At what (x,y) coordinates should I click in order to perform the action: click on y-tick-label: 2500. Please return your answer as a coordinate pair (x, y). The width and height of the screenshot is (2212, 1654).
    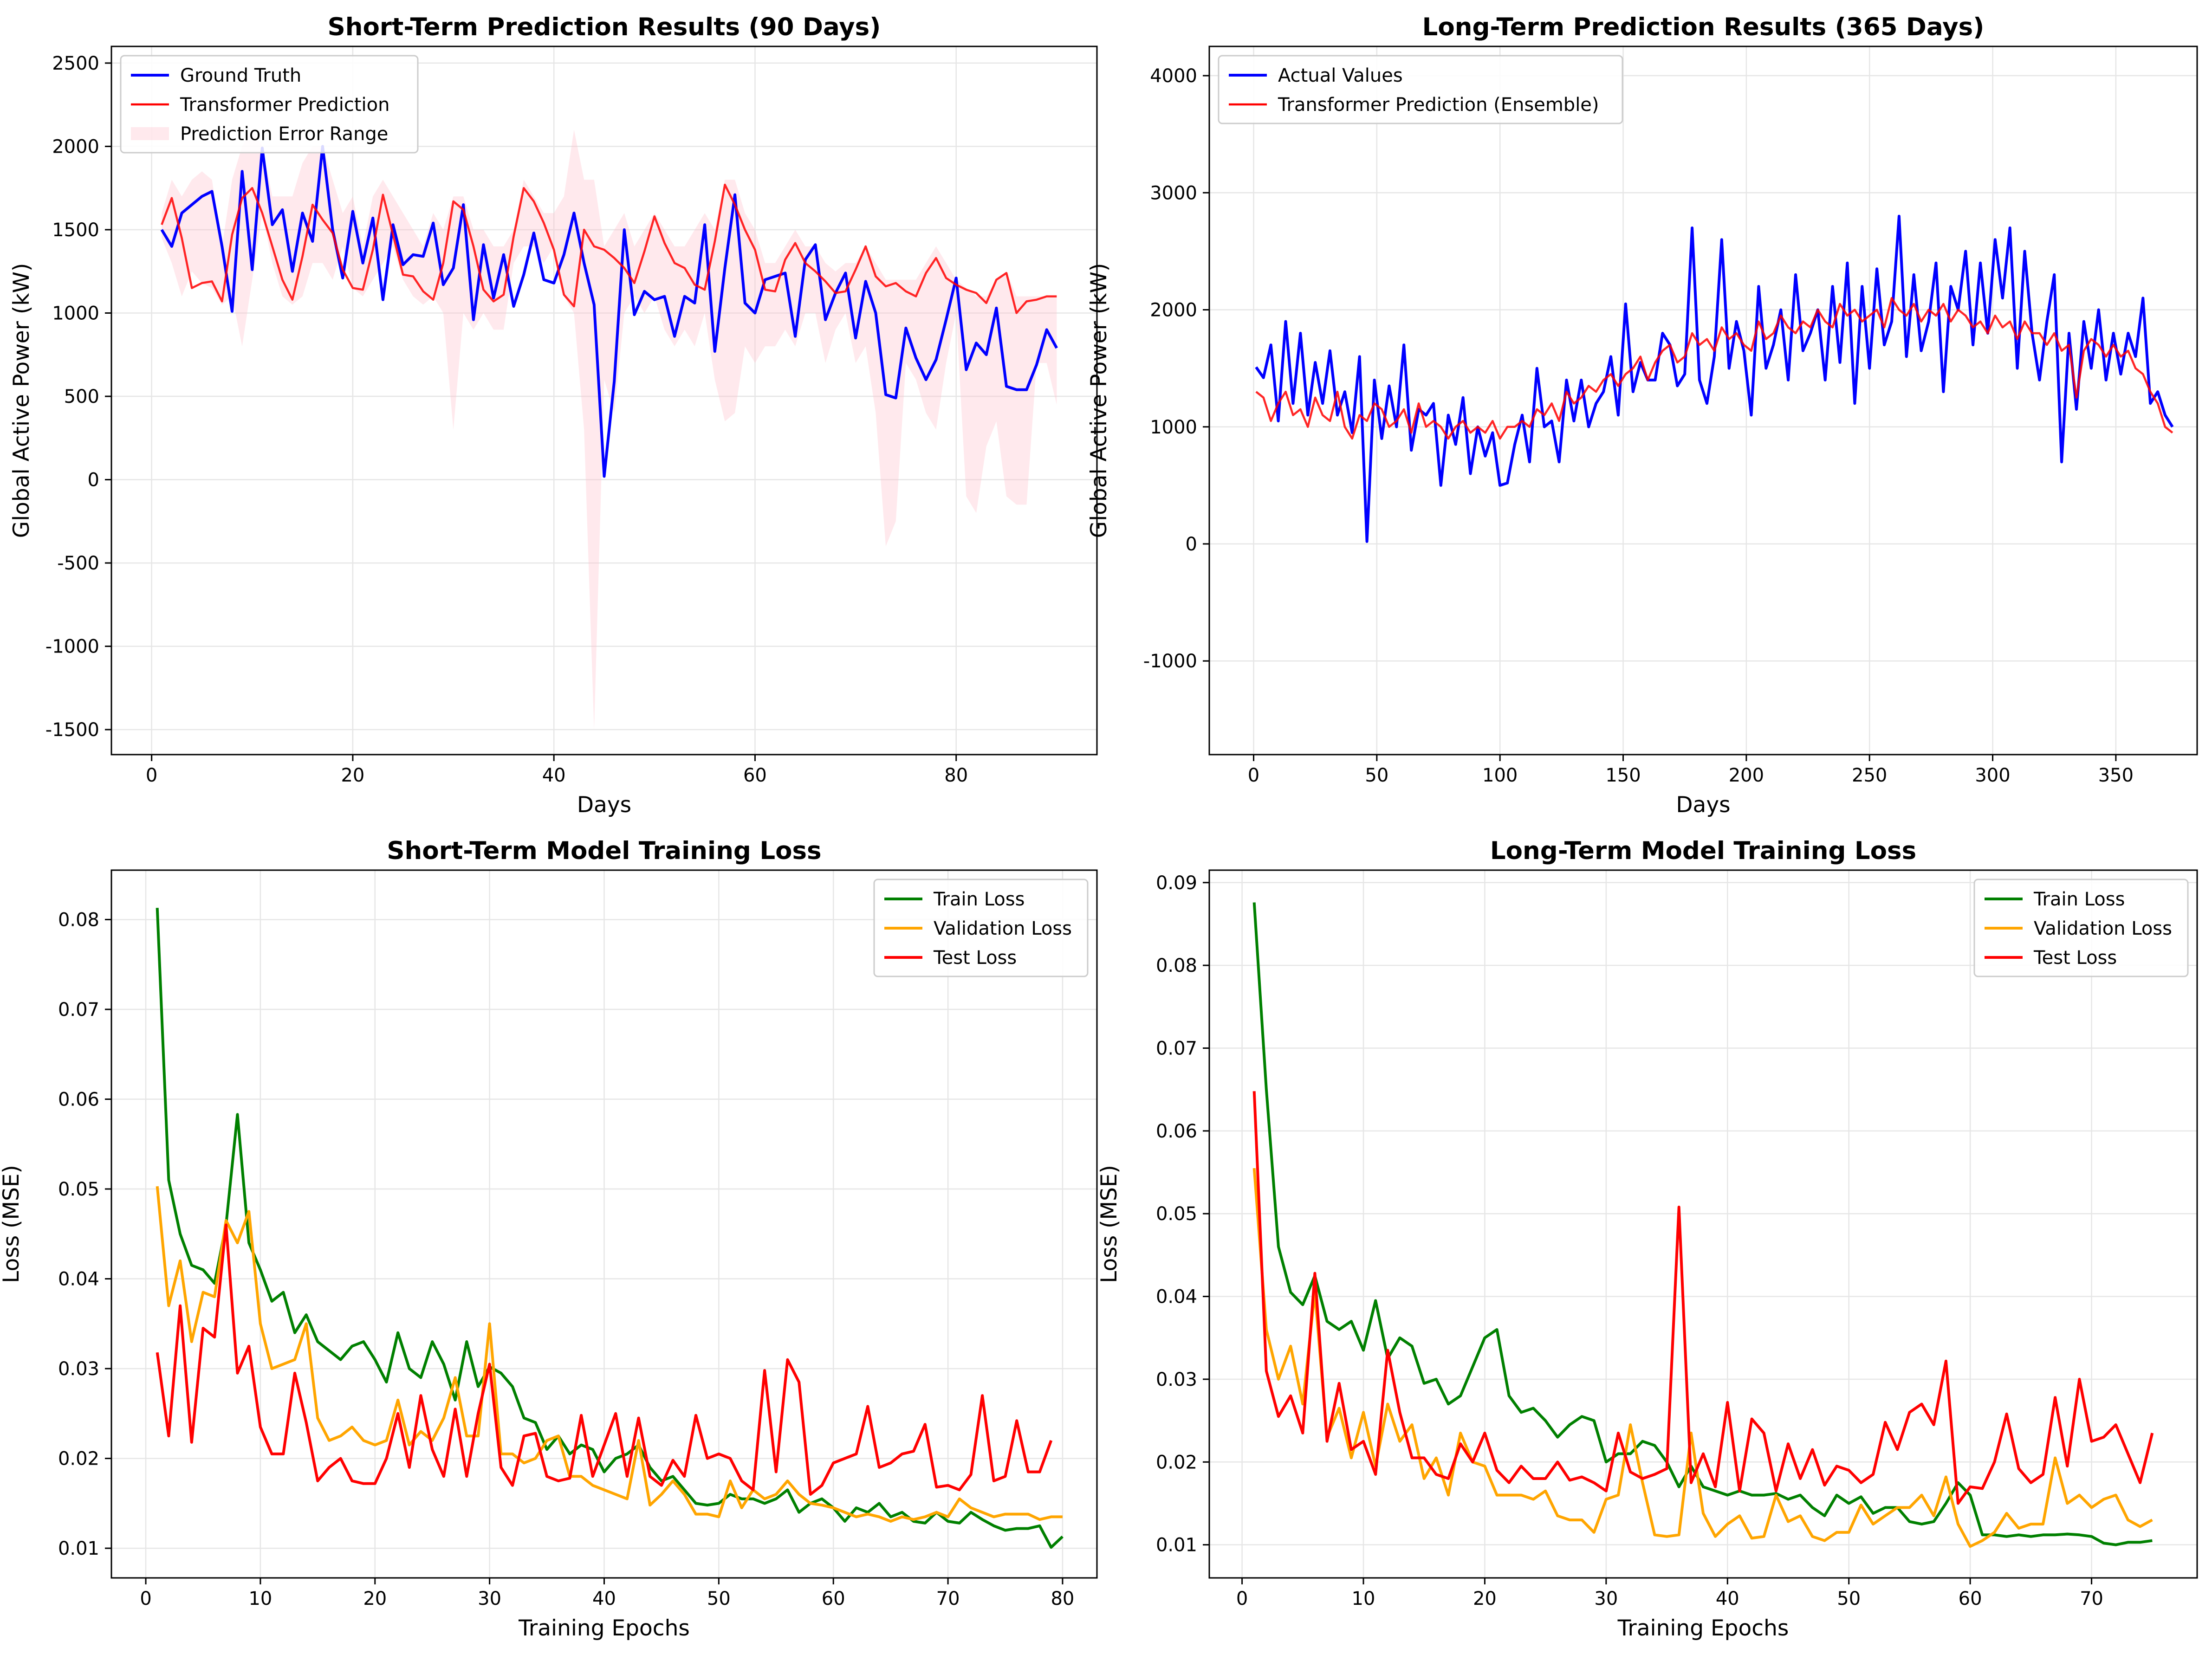
    Looking at the image, I should click on (75, 64).